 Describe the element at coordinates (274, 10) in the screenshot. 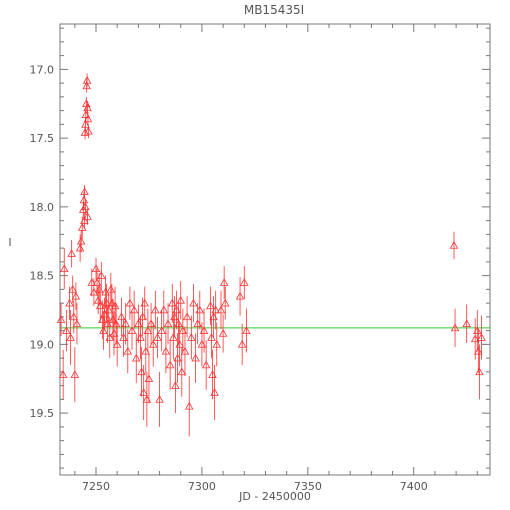

I see `chart-title: MB15435I` at that location.